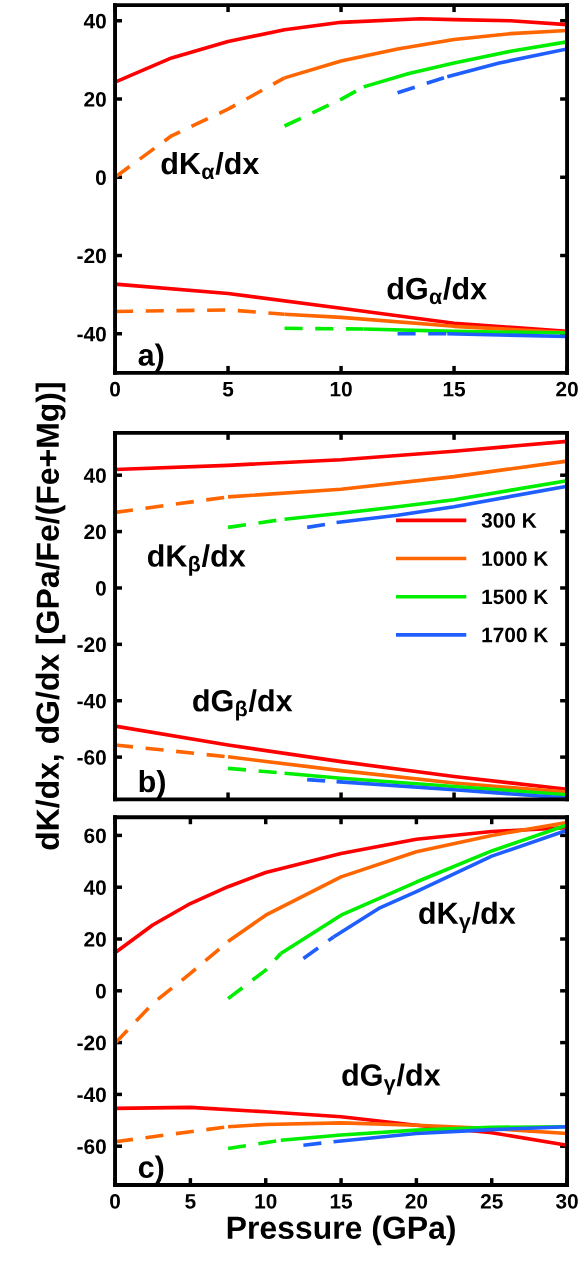  I want to click on legend-label: 1700 K, so click(515, 635).